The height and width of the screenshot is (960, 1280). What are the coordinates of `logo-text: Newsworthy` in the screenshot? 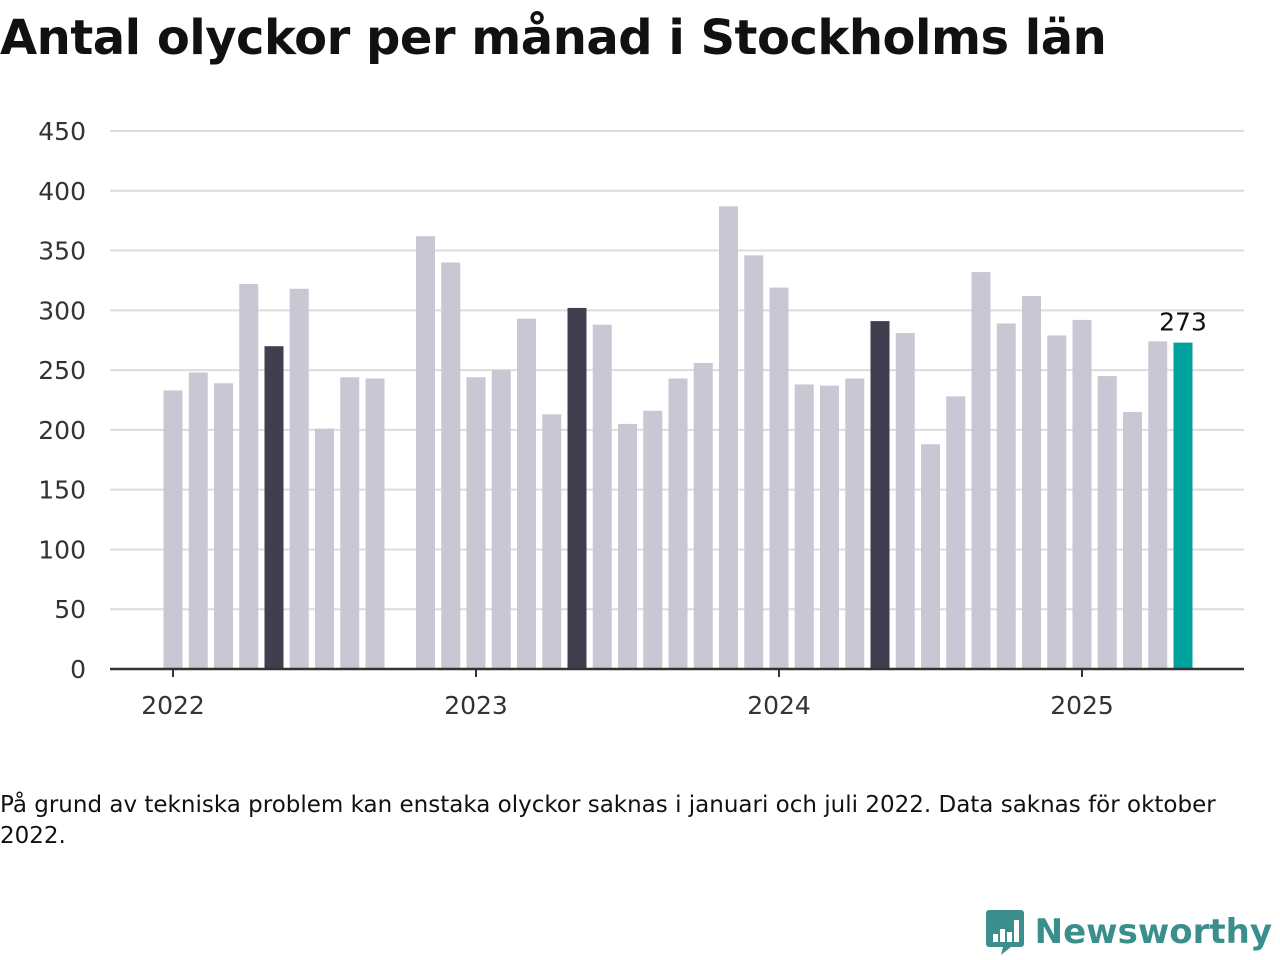 It's located at (1153, 932).